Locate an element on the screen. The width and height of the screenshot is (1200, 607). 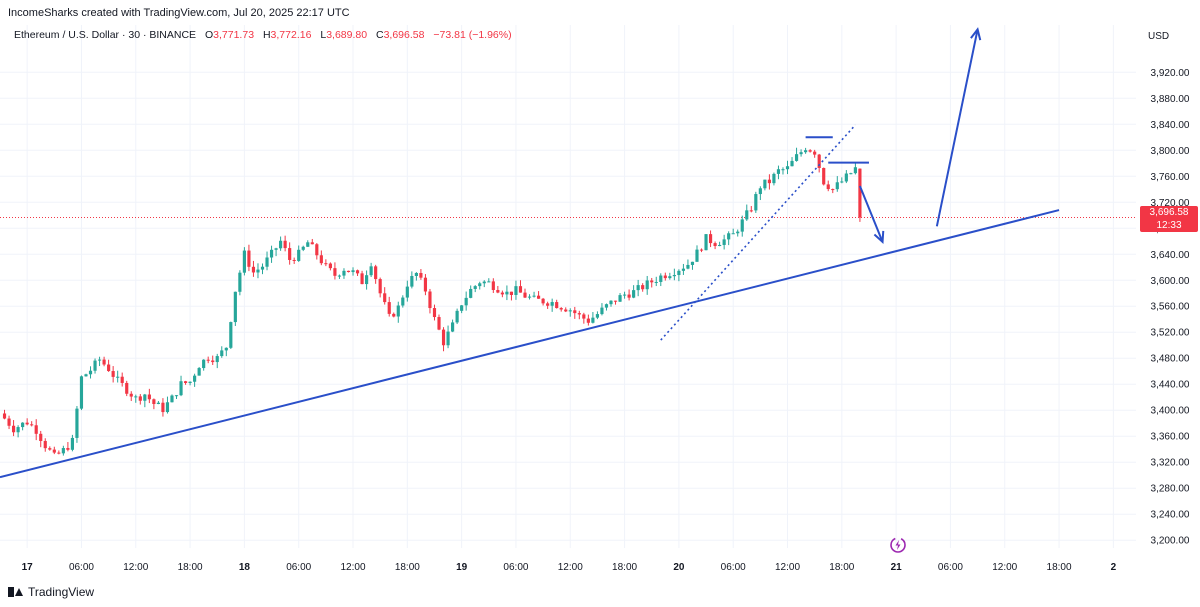
high-value: 3,772.16 is located at coordinates (291, 35).